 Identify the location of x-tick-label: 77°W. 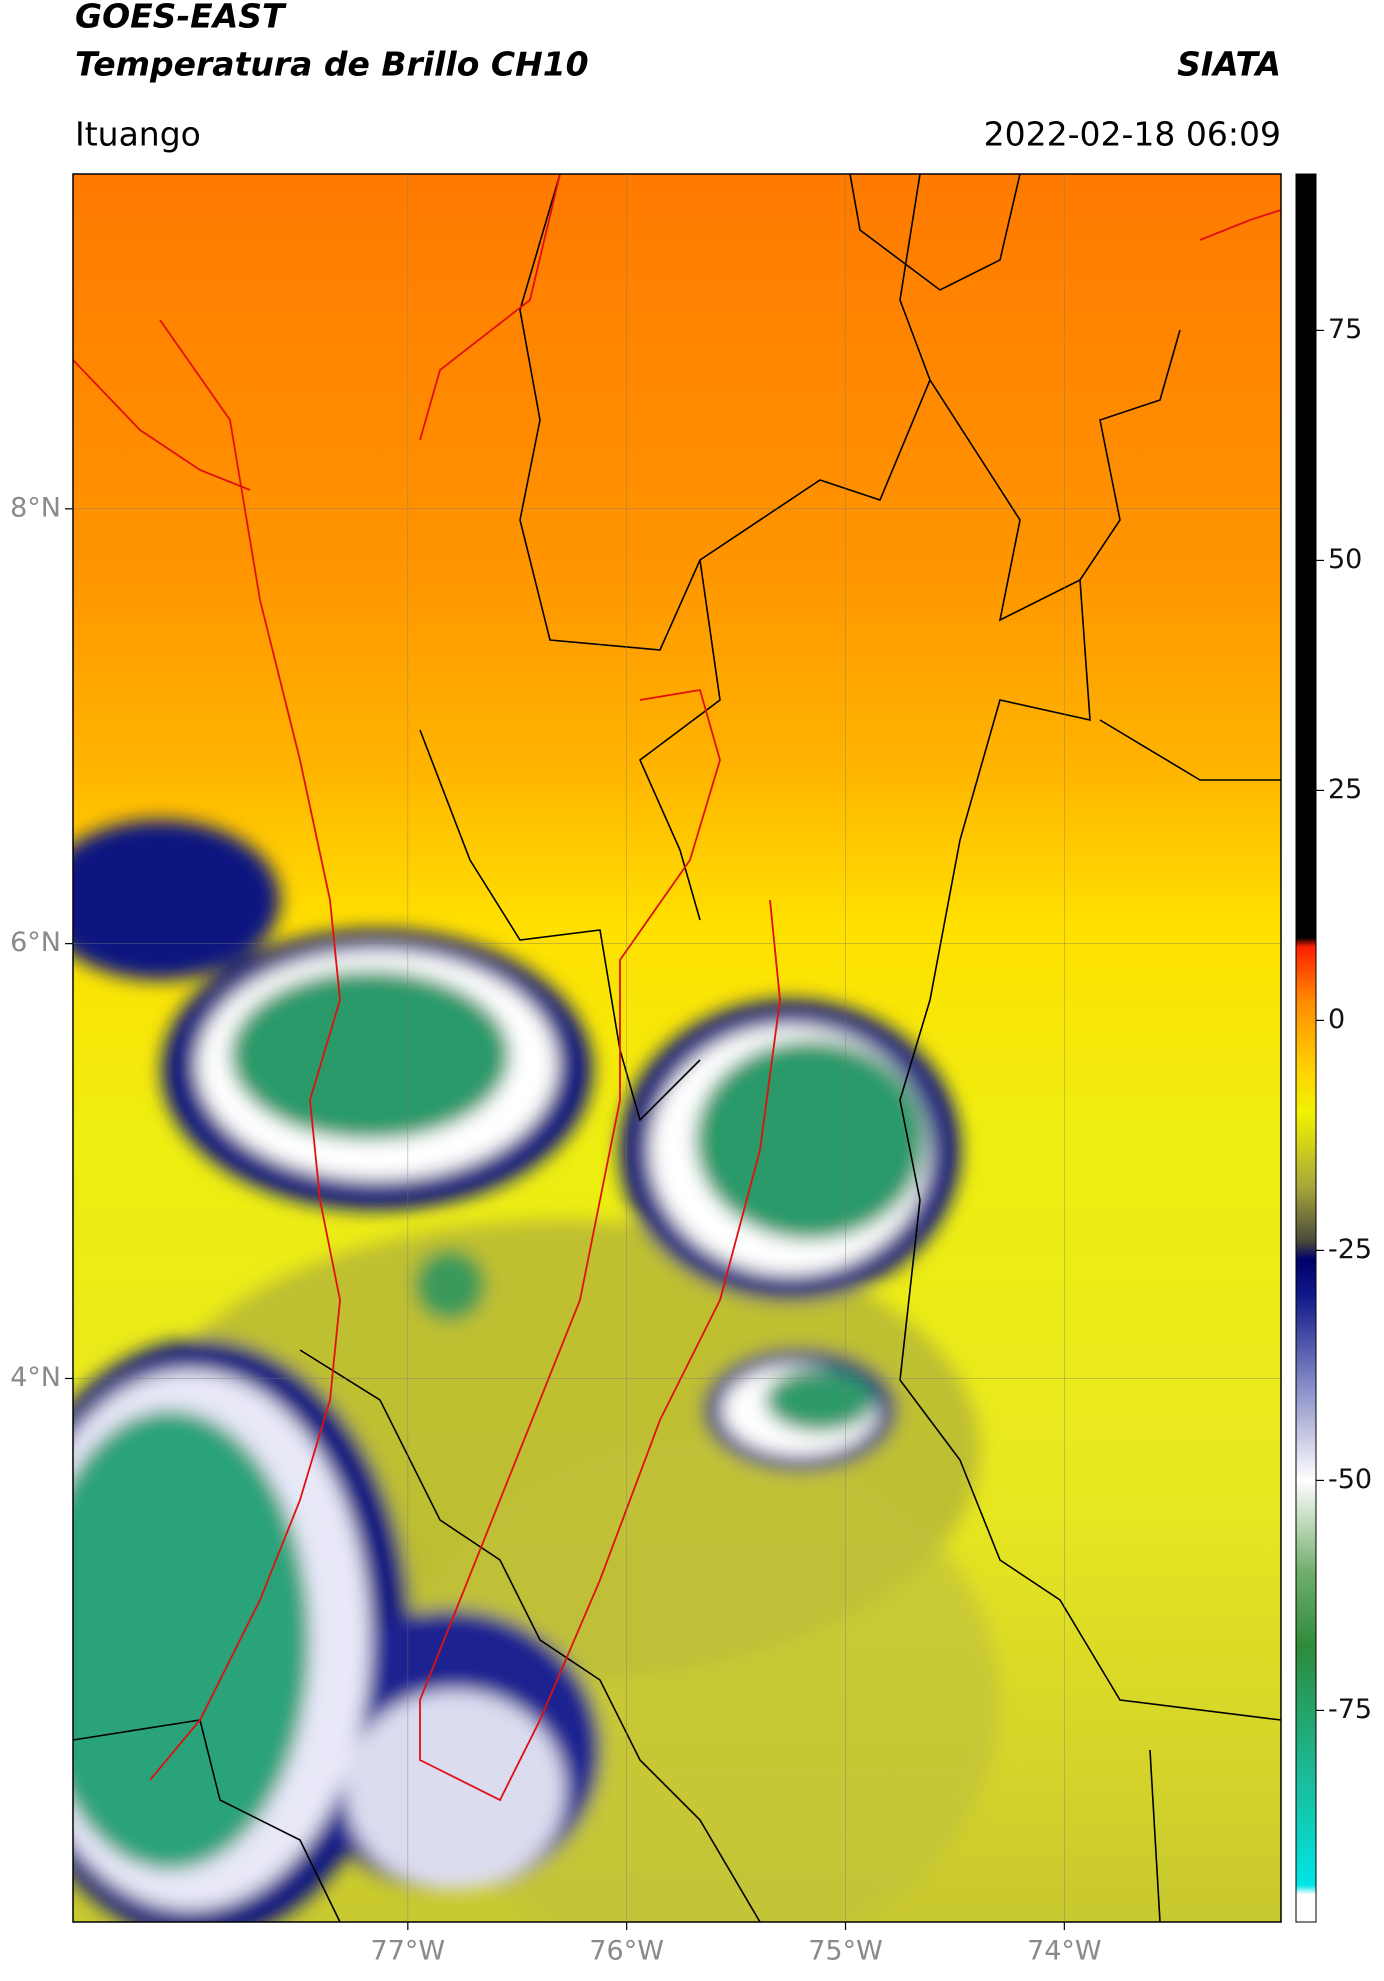
(408, 1951).